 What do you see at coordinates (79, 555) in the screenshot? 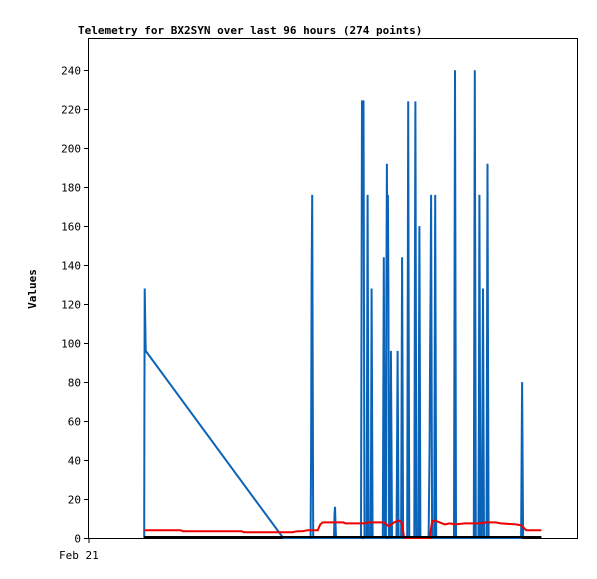
I see `x-tick-label: Feb 21` at bounding box center [79, 555].